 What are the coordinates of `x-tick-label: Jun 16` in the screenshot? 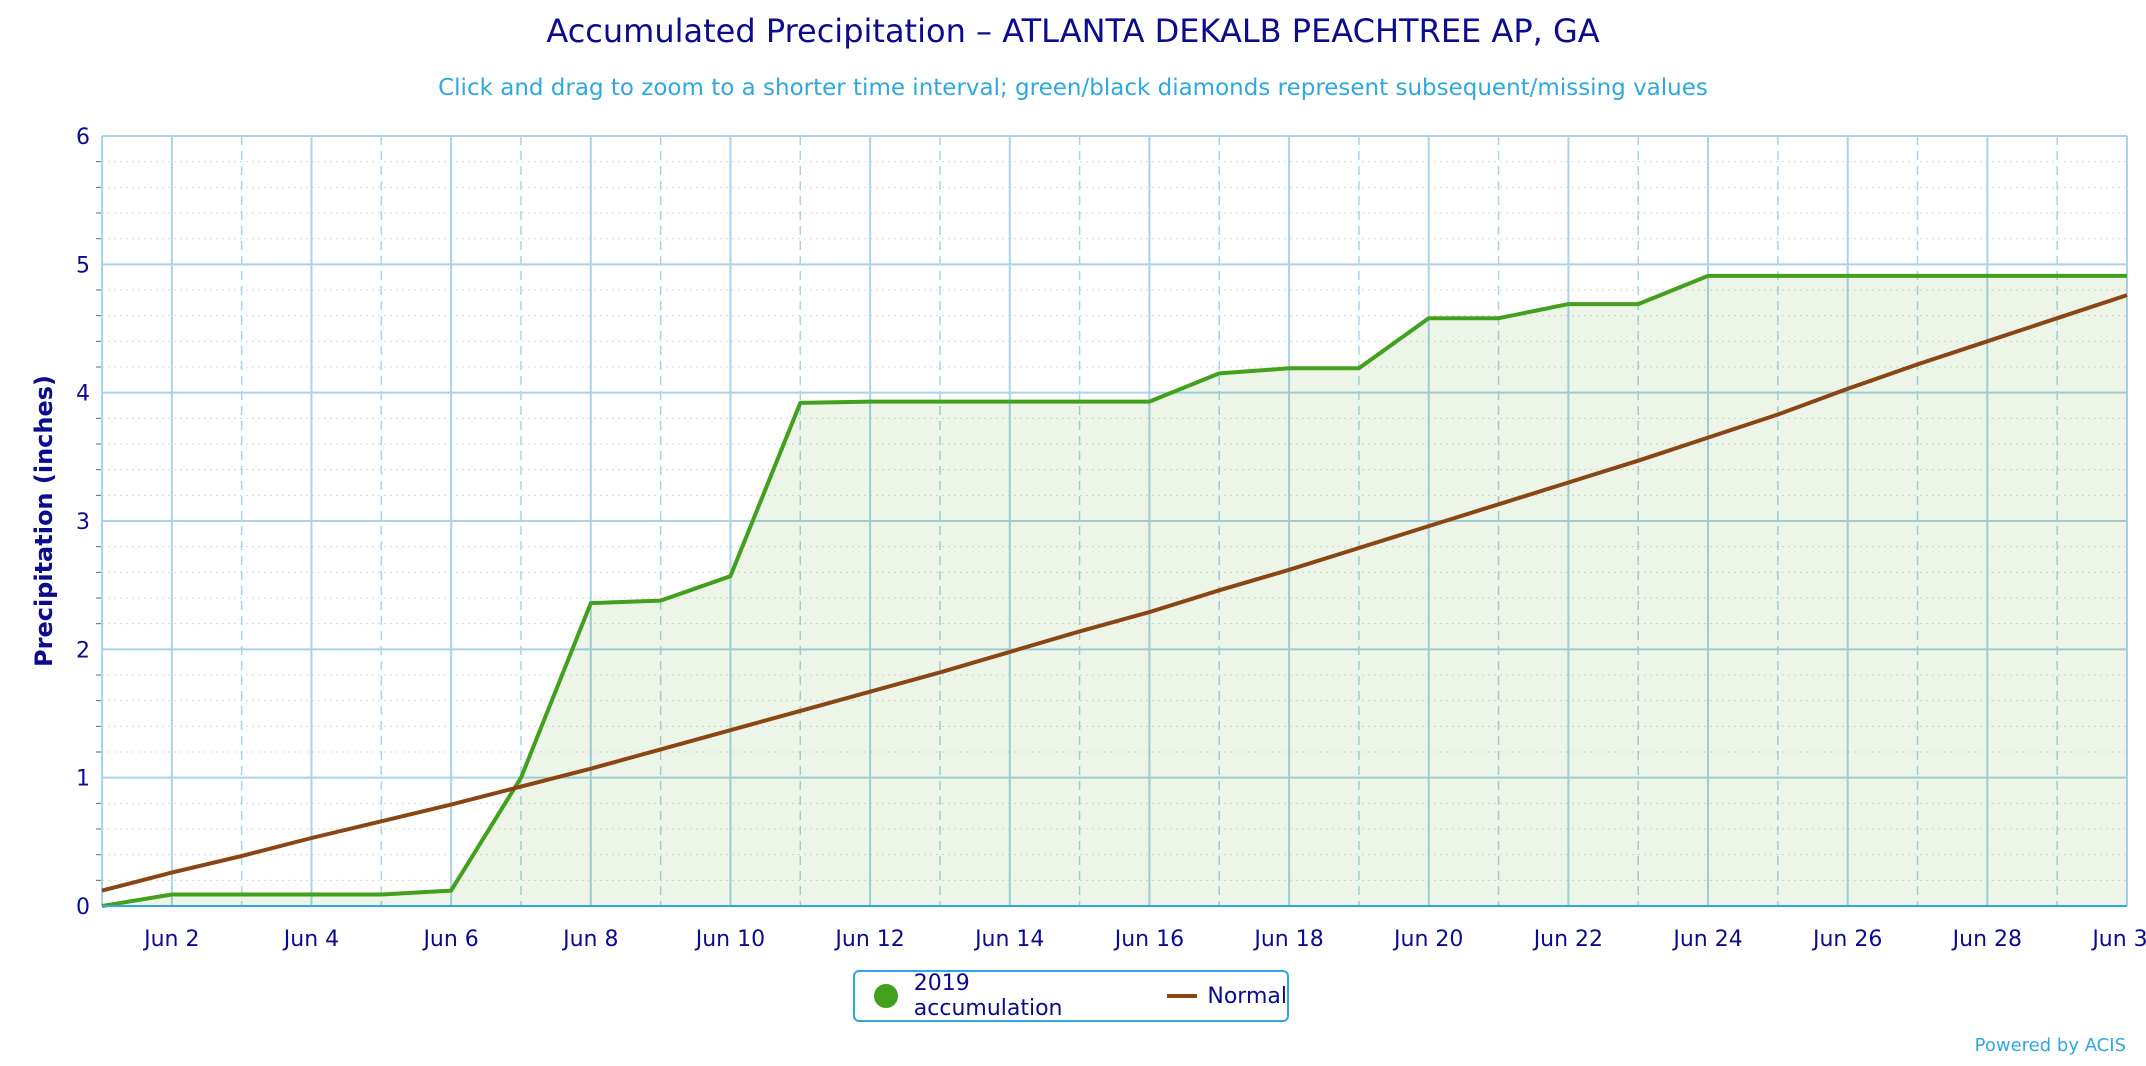 It's located at (1148, 939).